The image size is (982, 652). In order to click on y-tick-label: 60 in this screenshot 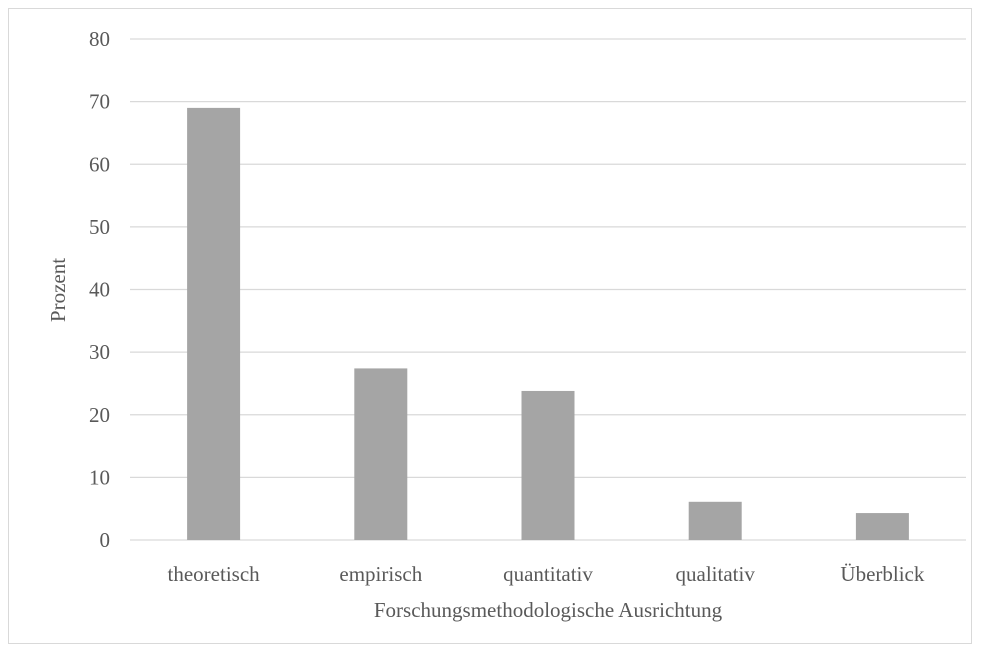, I will do `click(99, 164)`.